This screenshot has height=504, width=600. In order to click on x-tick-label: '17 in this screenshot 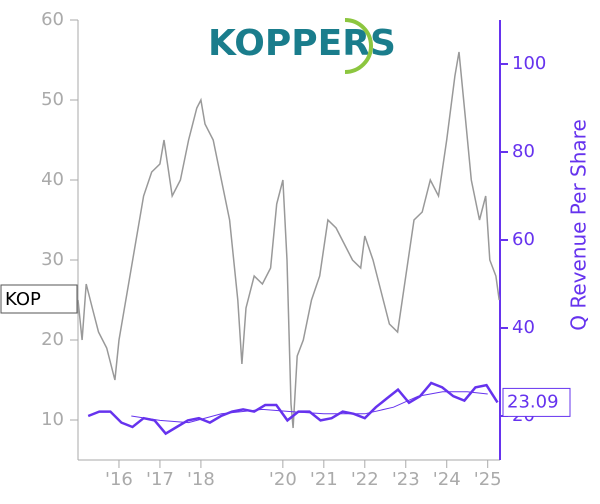, I will do `click(160, 479)`.